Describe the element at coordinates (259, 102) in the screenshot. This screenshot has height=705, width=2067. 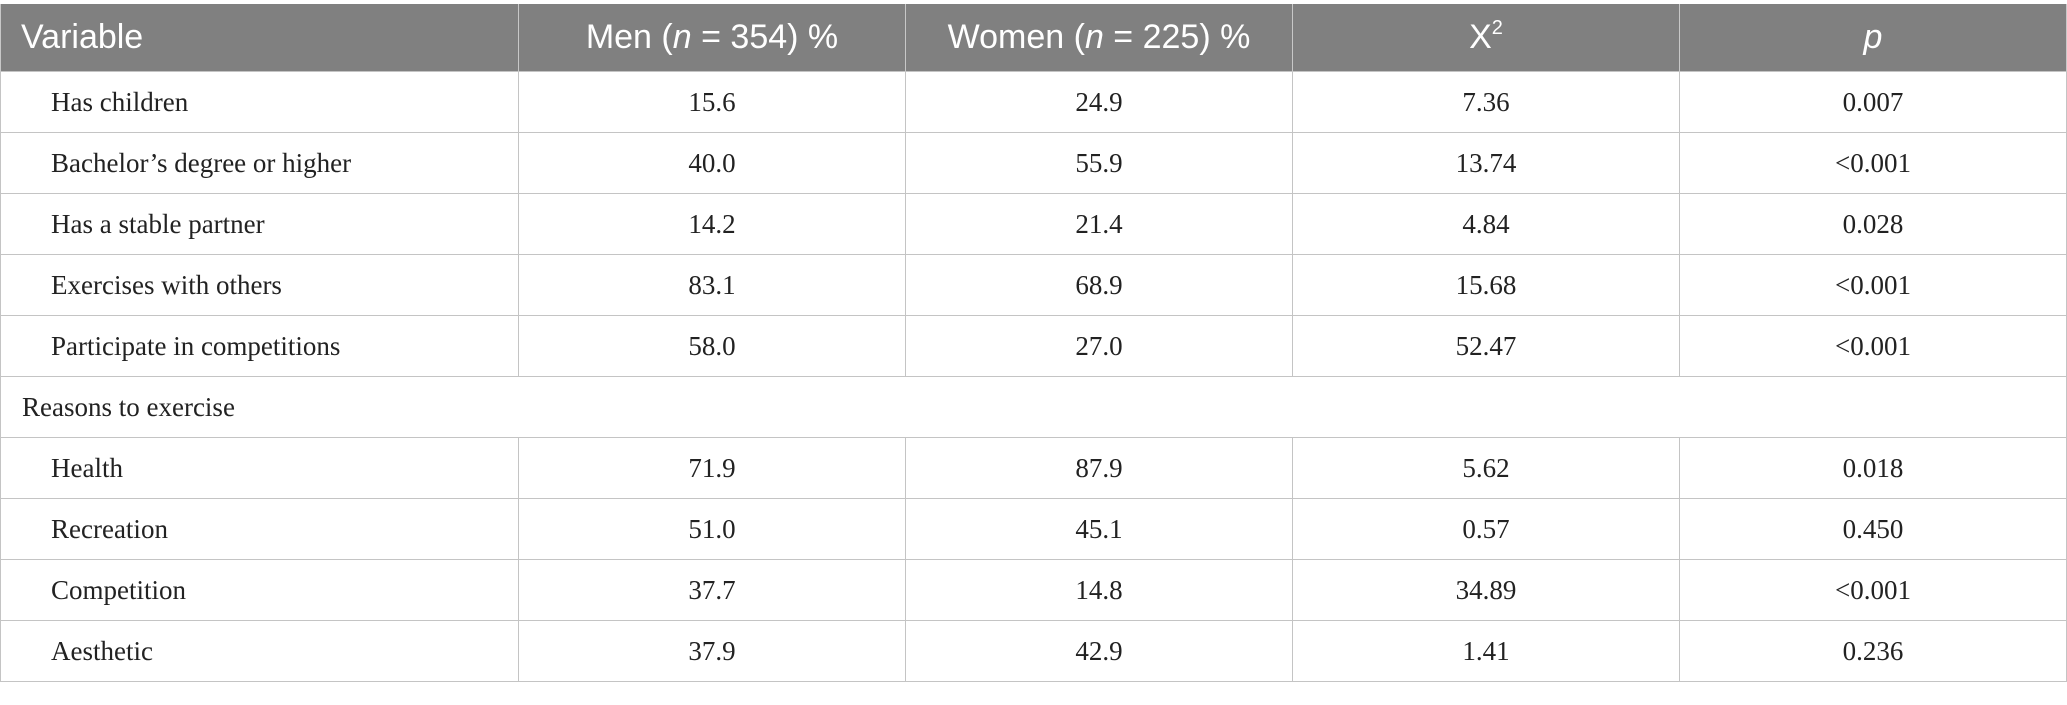
I see `row-label: Has children` at that location.